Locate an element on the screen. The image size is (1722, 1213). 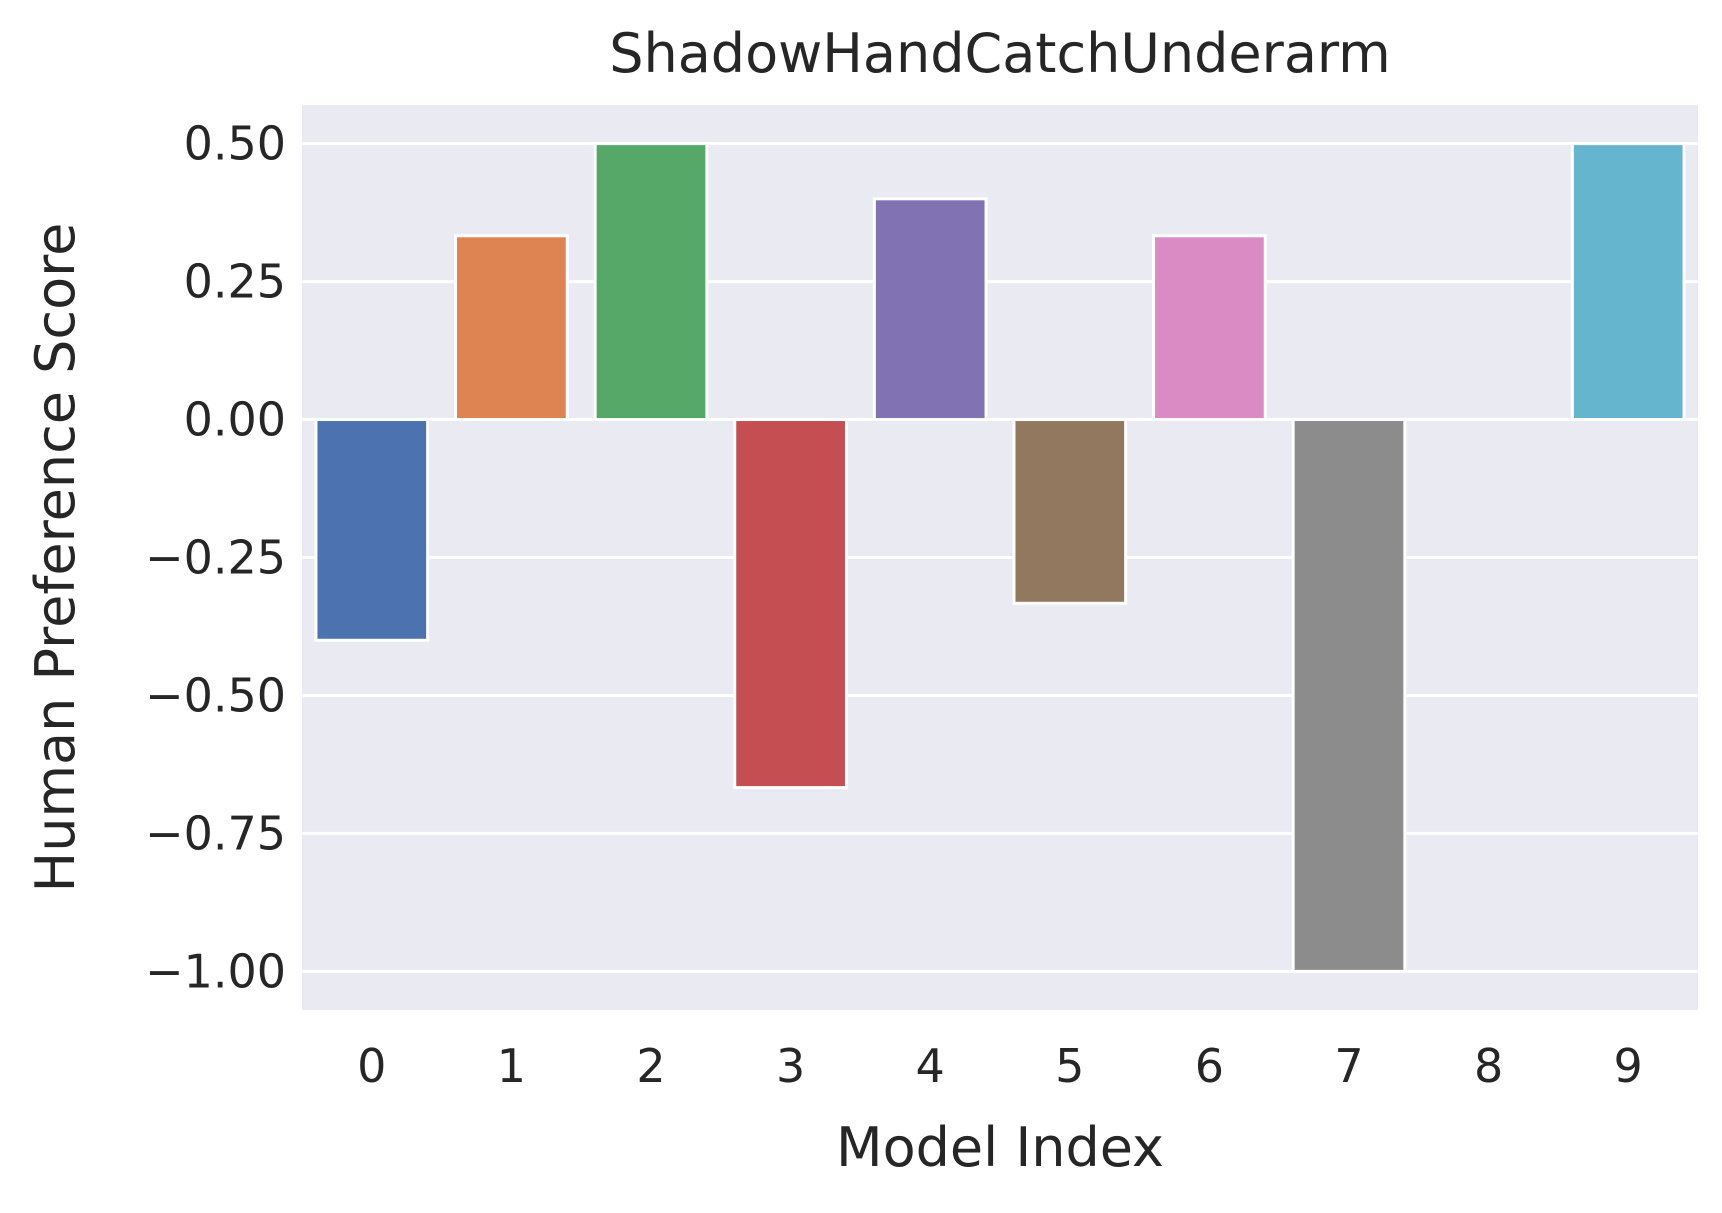
x-tick-label: 8 is located at coordinates (1488, 1066).